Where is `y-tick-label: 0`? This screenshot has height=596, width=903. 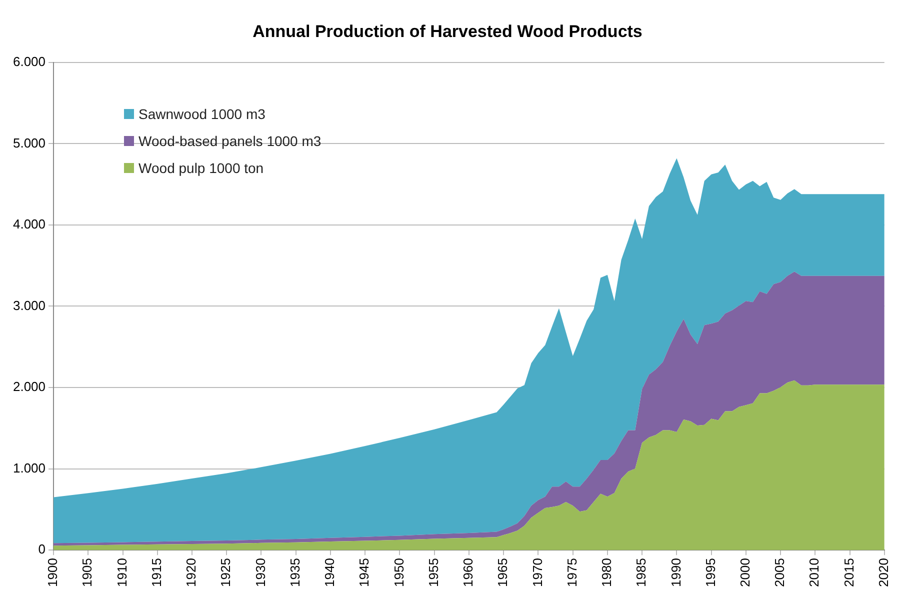 y-tick-label: 0 is located at coordinates (42, 549).